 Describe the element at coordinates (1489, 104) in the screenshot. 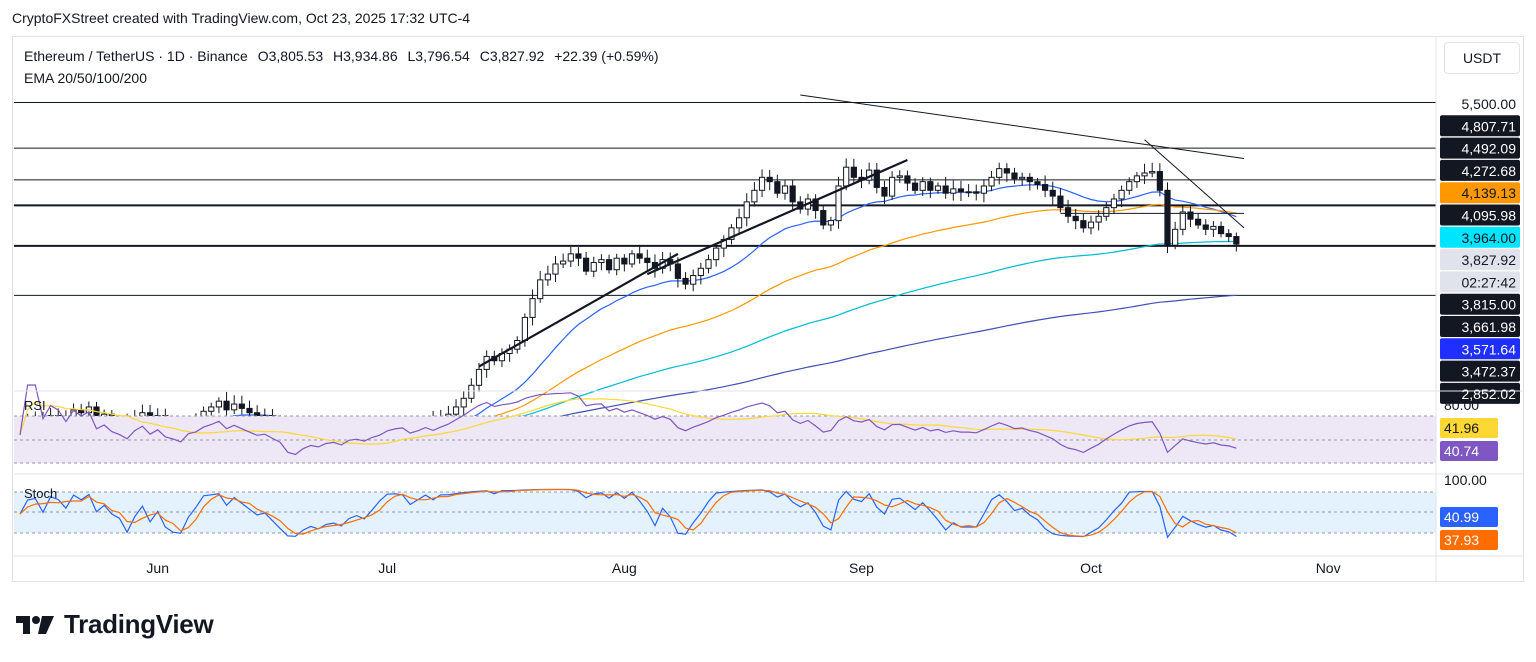

I see `price-axis-label: 5,500.00` at that location.